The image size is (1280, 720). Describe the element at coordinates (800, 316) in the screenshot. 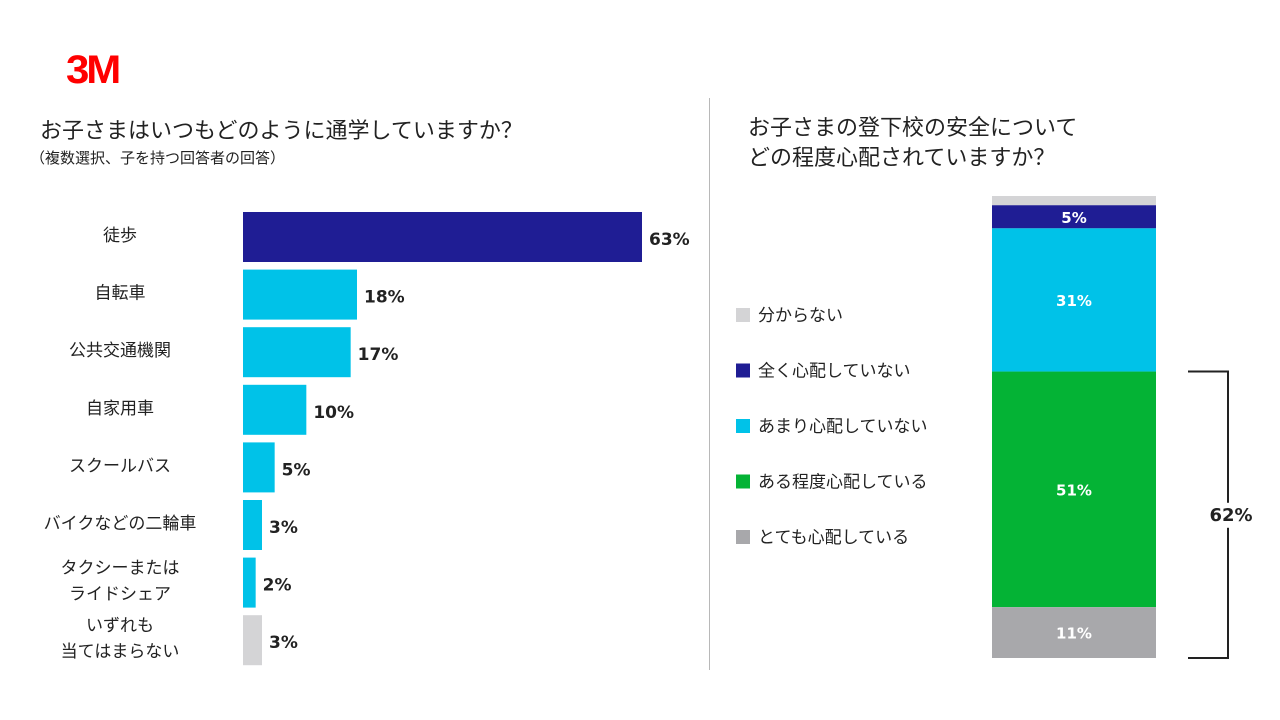

I see `legend-label-0: 分からない` at that location.